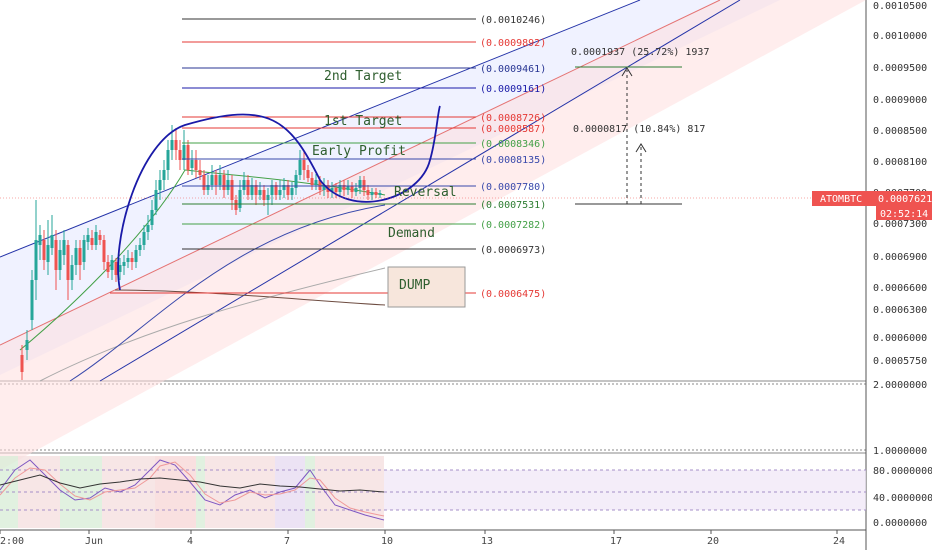 Image resolution: width=932 pixels, height=554 pixels. Describe the element at coordinates (616, 541) in the screenshot. I see `time-tick-label: 17` at that location.